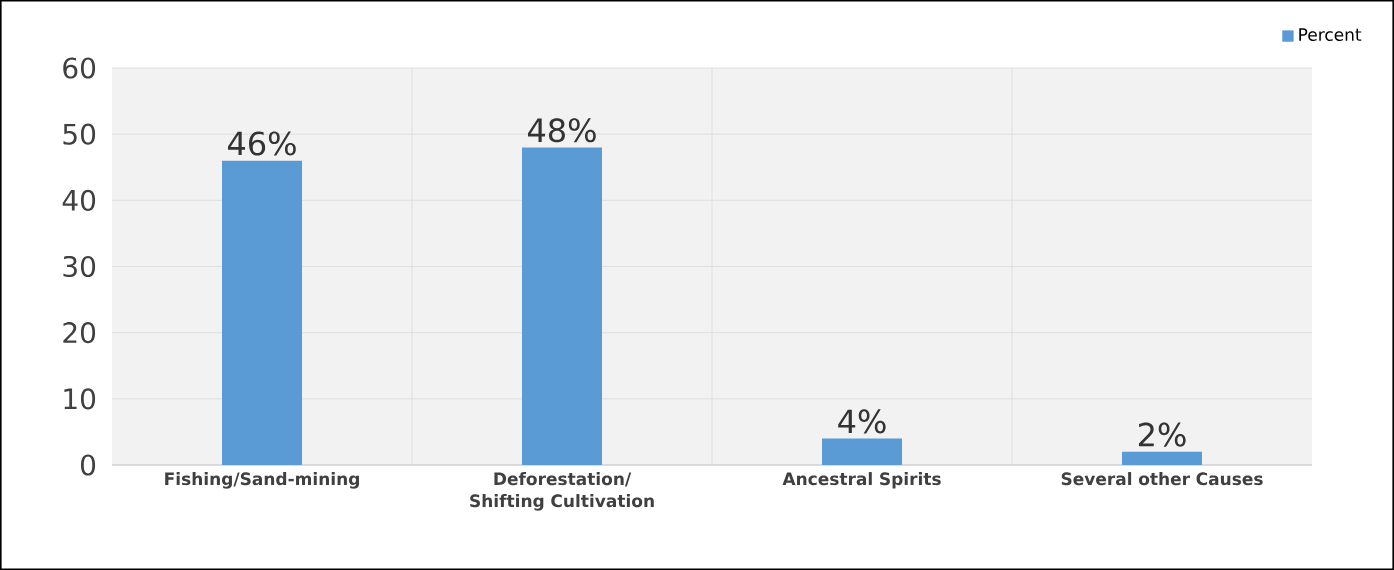 The width and height of the screenshot is (1394, 570). I want to click on y-tick-label: 60, so click(79, 68).